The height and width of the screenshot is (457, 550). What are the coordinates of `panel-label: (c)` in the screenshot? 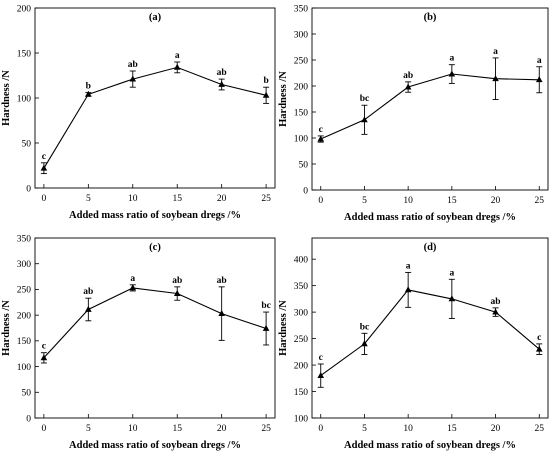 It's located at (155, 247).